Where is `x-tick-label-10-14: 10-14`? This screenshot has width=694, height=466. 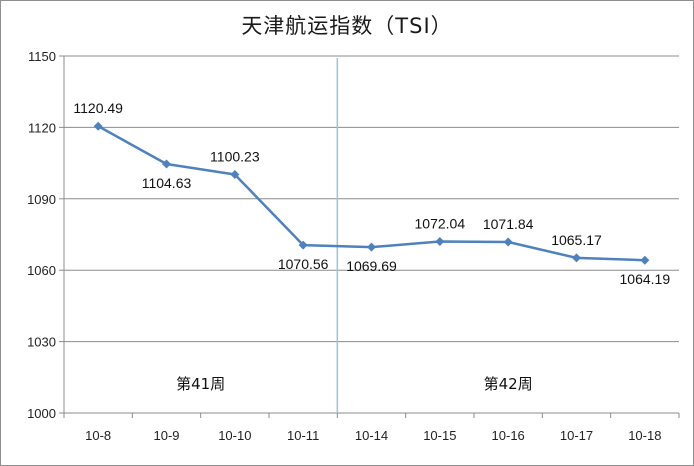 x-tick-label-10-14: 10-14 is located at coordinates (371, 435).